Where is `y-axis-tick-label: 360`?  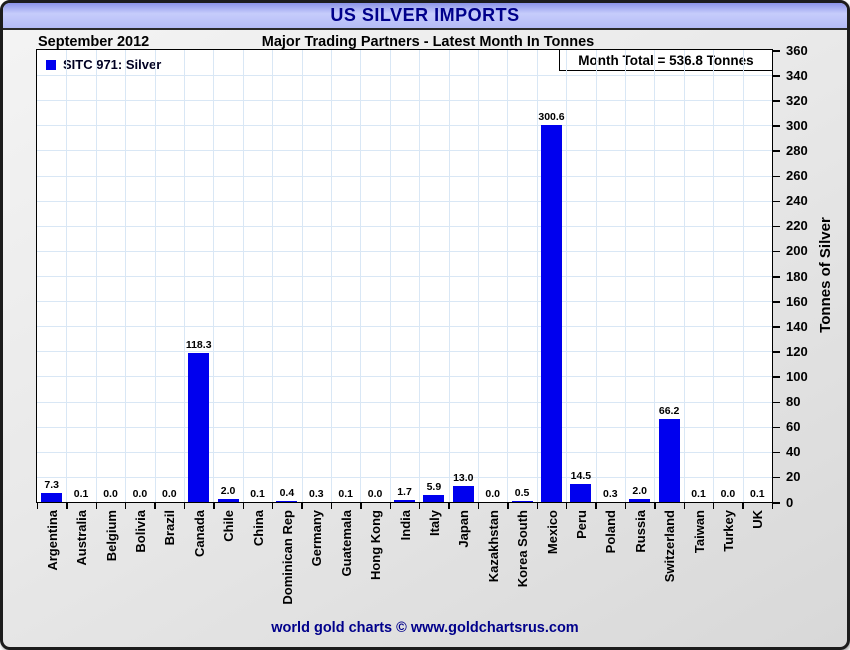
y-axis-tick-label: 360 is located at coordinates (797, 50).